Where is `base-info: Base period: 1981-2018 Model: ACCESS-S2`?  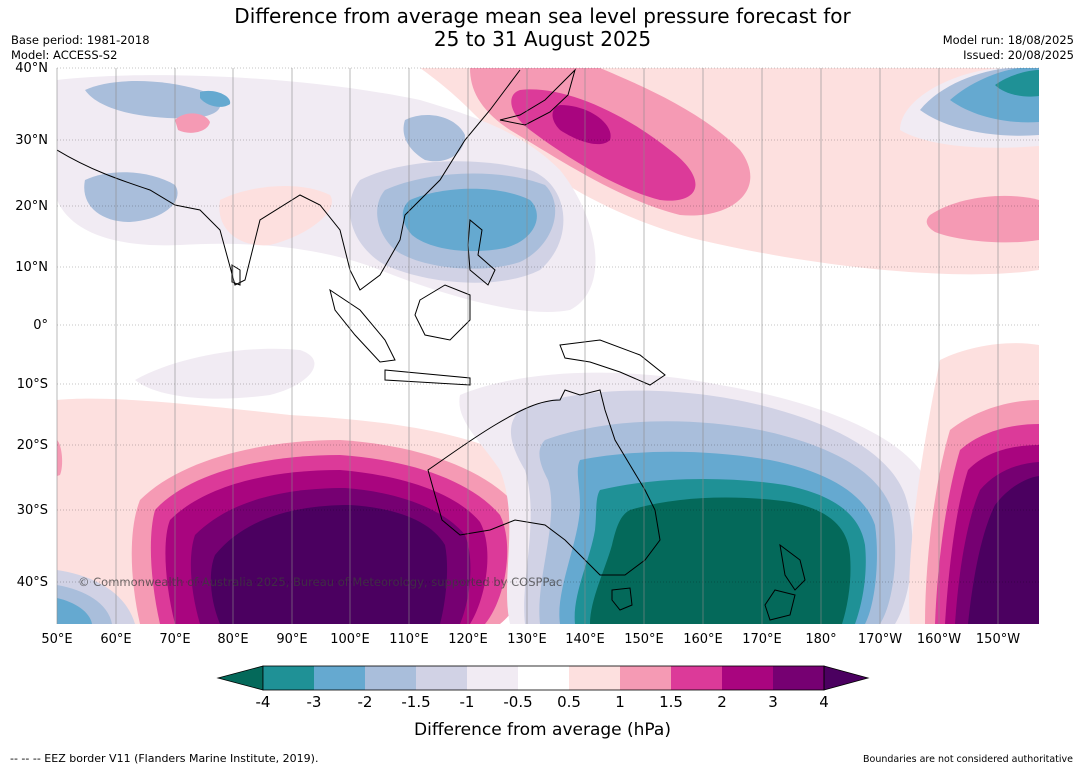 base-info: Base period: 1981-2018 Model: ACCESS-S2 is located at coordinates (80, 48).